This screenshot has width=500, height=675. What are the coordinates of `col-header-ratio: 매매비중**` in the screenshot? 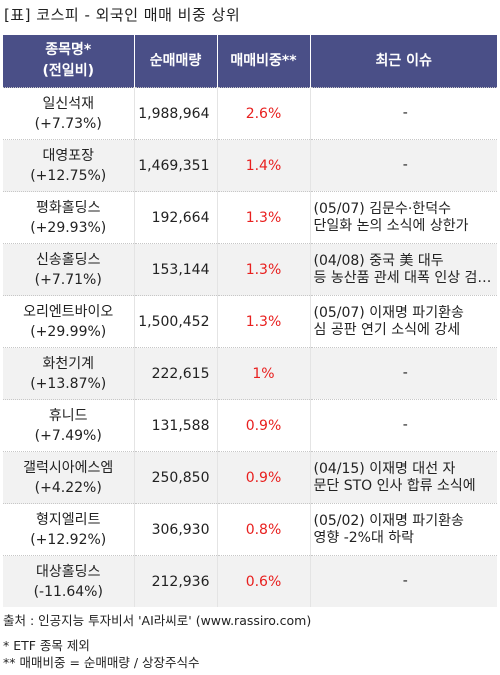 It's located at (263, 61).